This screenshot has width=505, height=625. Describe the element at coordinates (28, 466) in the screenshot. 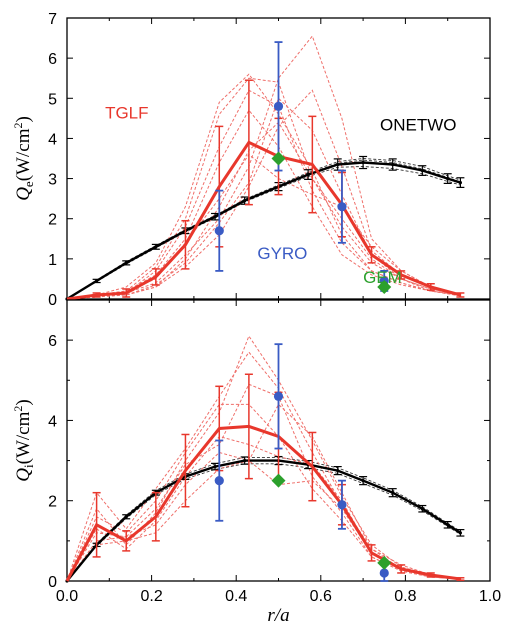

I see `y-label-sub: i` at that location.